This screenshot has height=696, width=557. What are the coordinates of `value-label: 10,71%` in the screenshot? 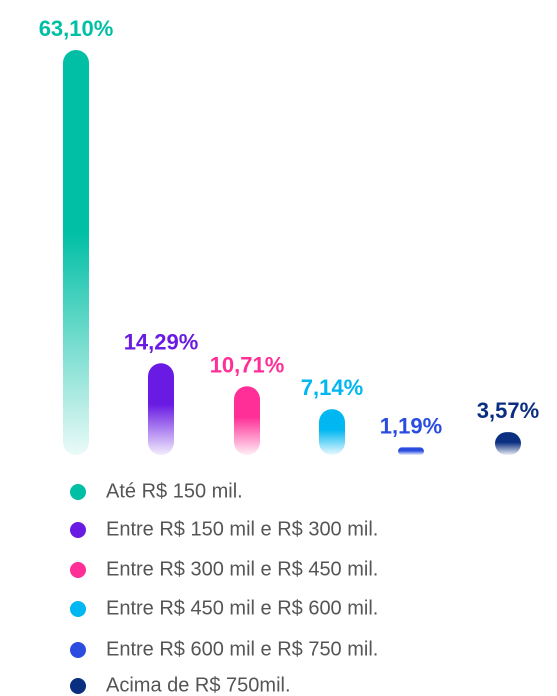 It's located at (247, 364).